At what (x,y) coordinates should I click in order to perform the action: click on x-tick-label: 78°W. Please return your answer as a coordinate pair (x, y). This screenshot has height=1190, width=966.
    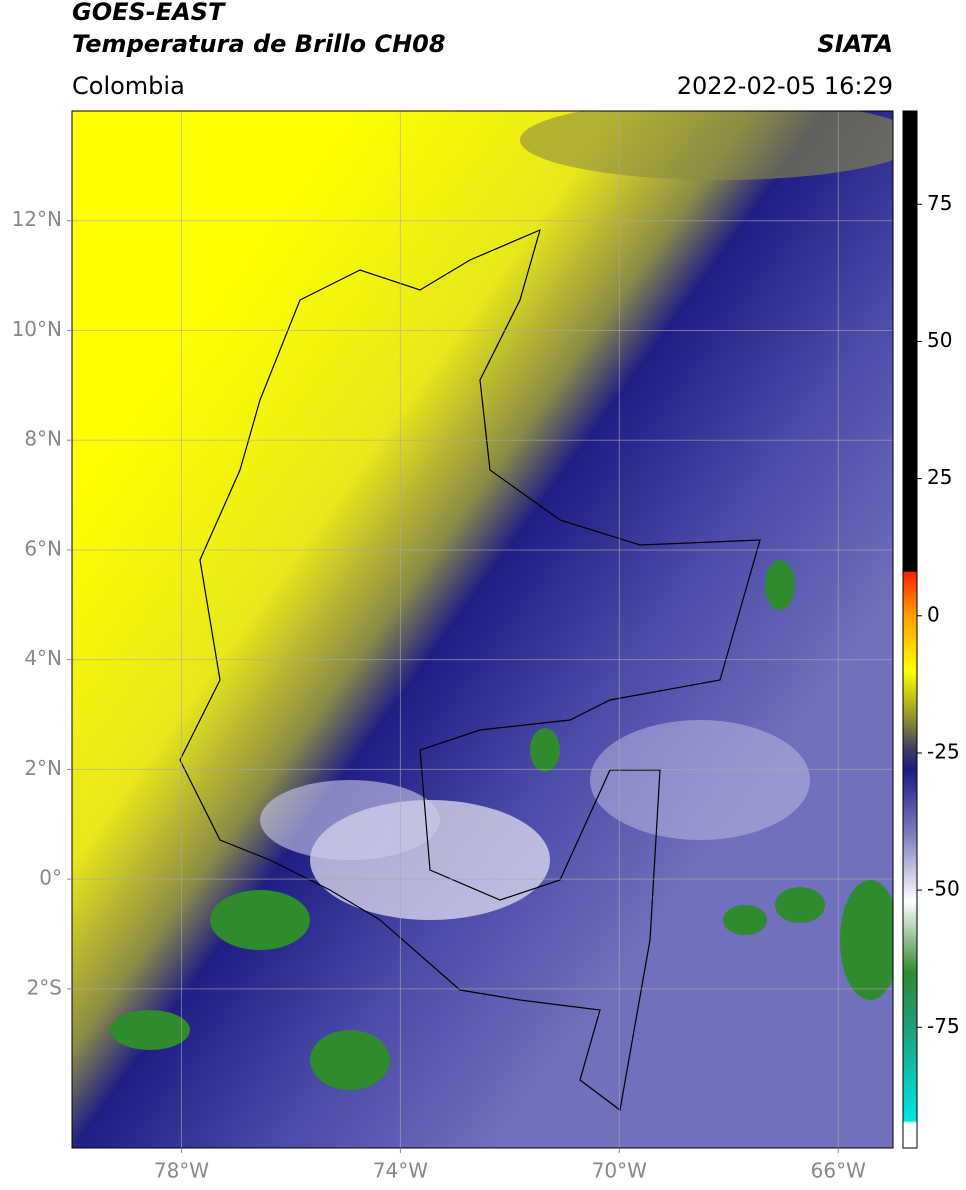
    Looking at the image, I should click on (181, 1171).